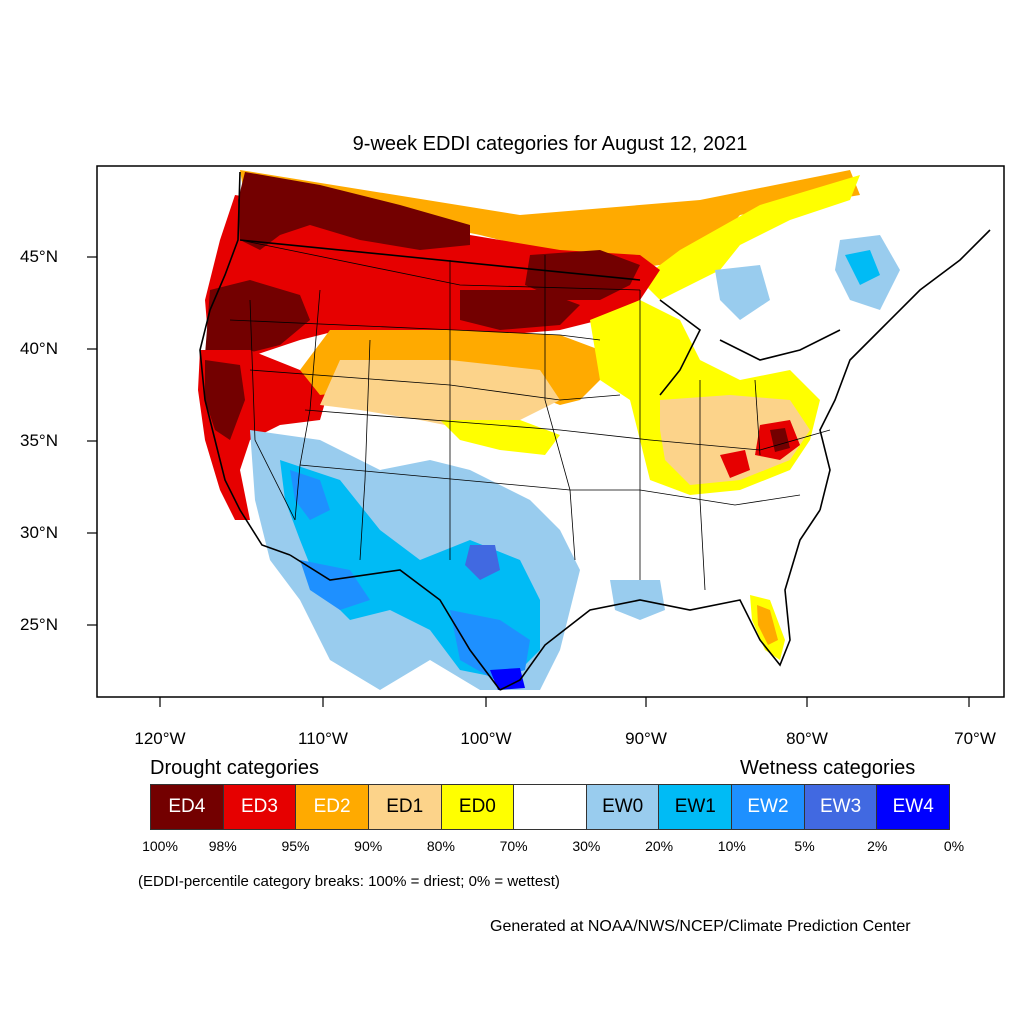 The height and width of the screenshot is (1024, 1024). What do you see at coordinates (623, 807) in the screenshot?
I see `legend-swatch-ew0: EW0` at bounding box center [623, 807].